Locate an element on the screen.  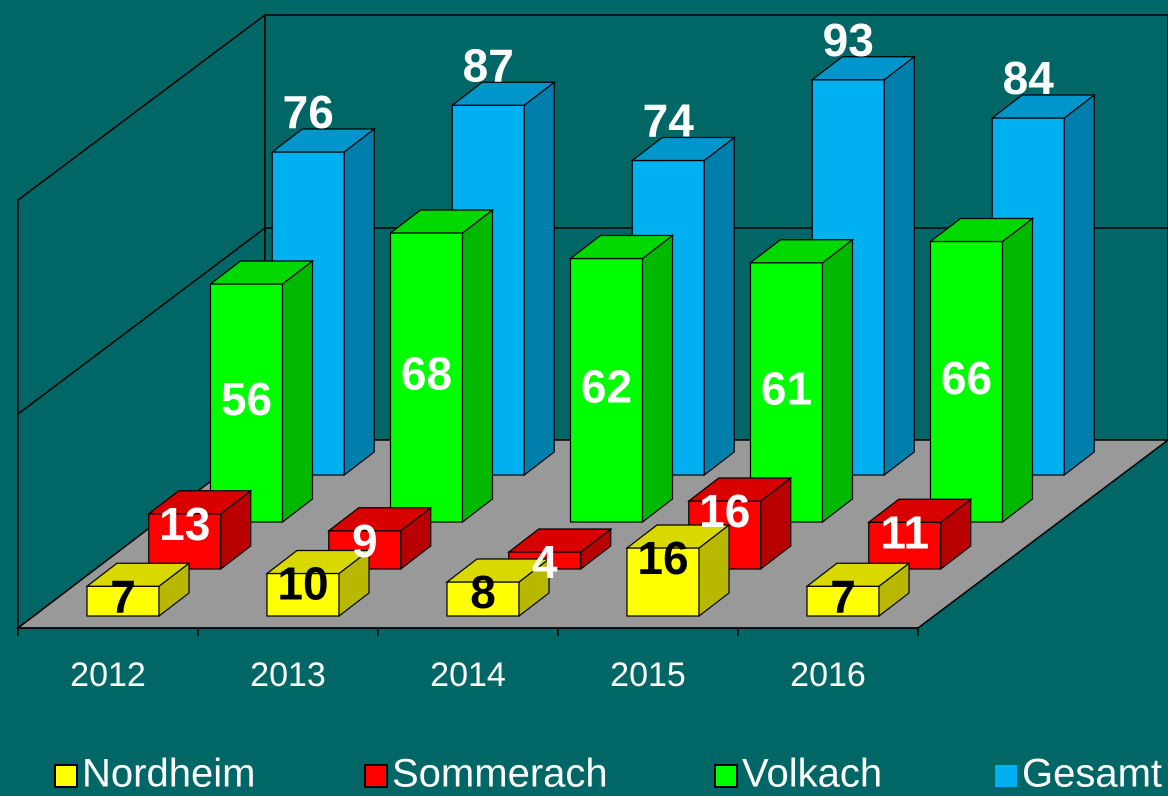
value-label: 56 is located at coordinates (246, 399).